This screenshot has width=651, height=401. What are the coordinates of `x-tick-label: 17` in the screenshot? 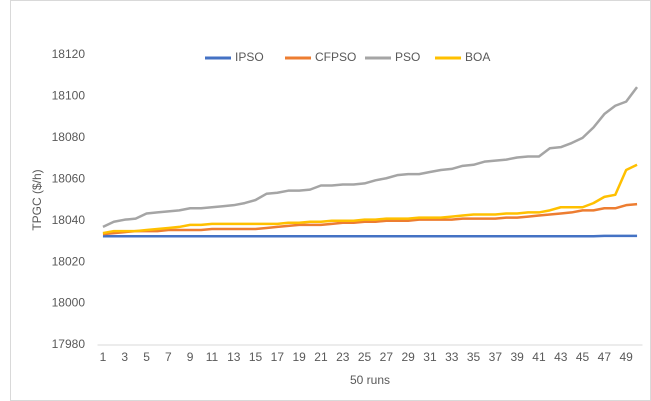 It's located at (278, 357).